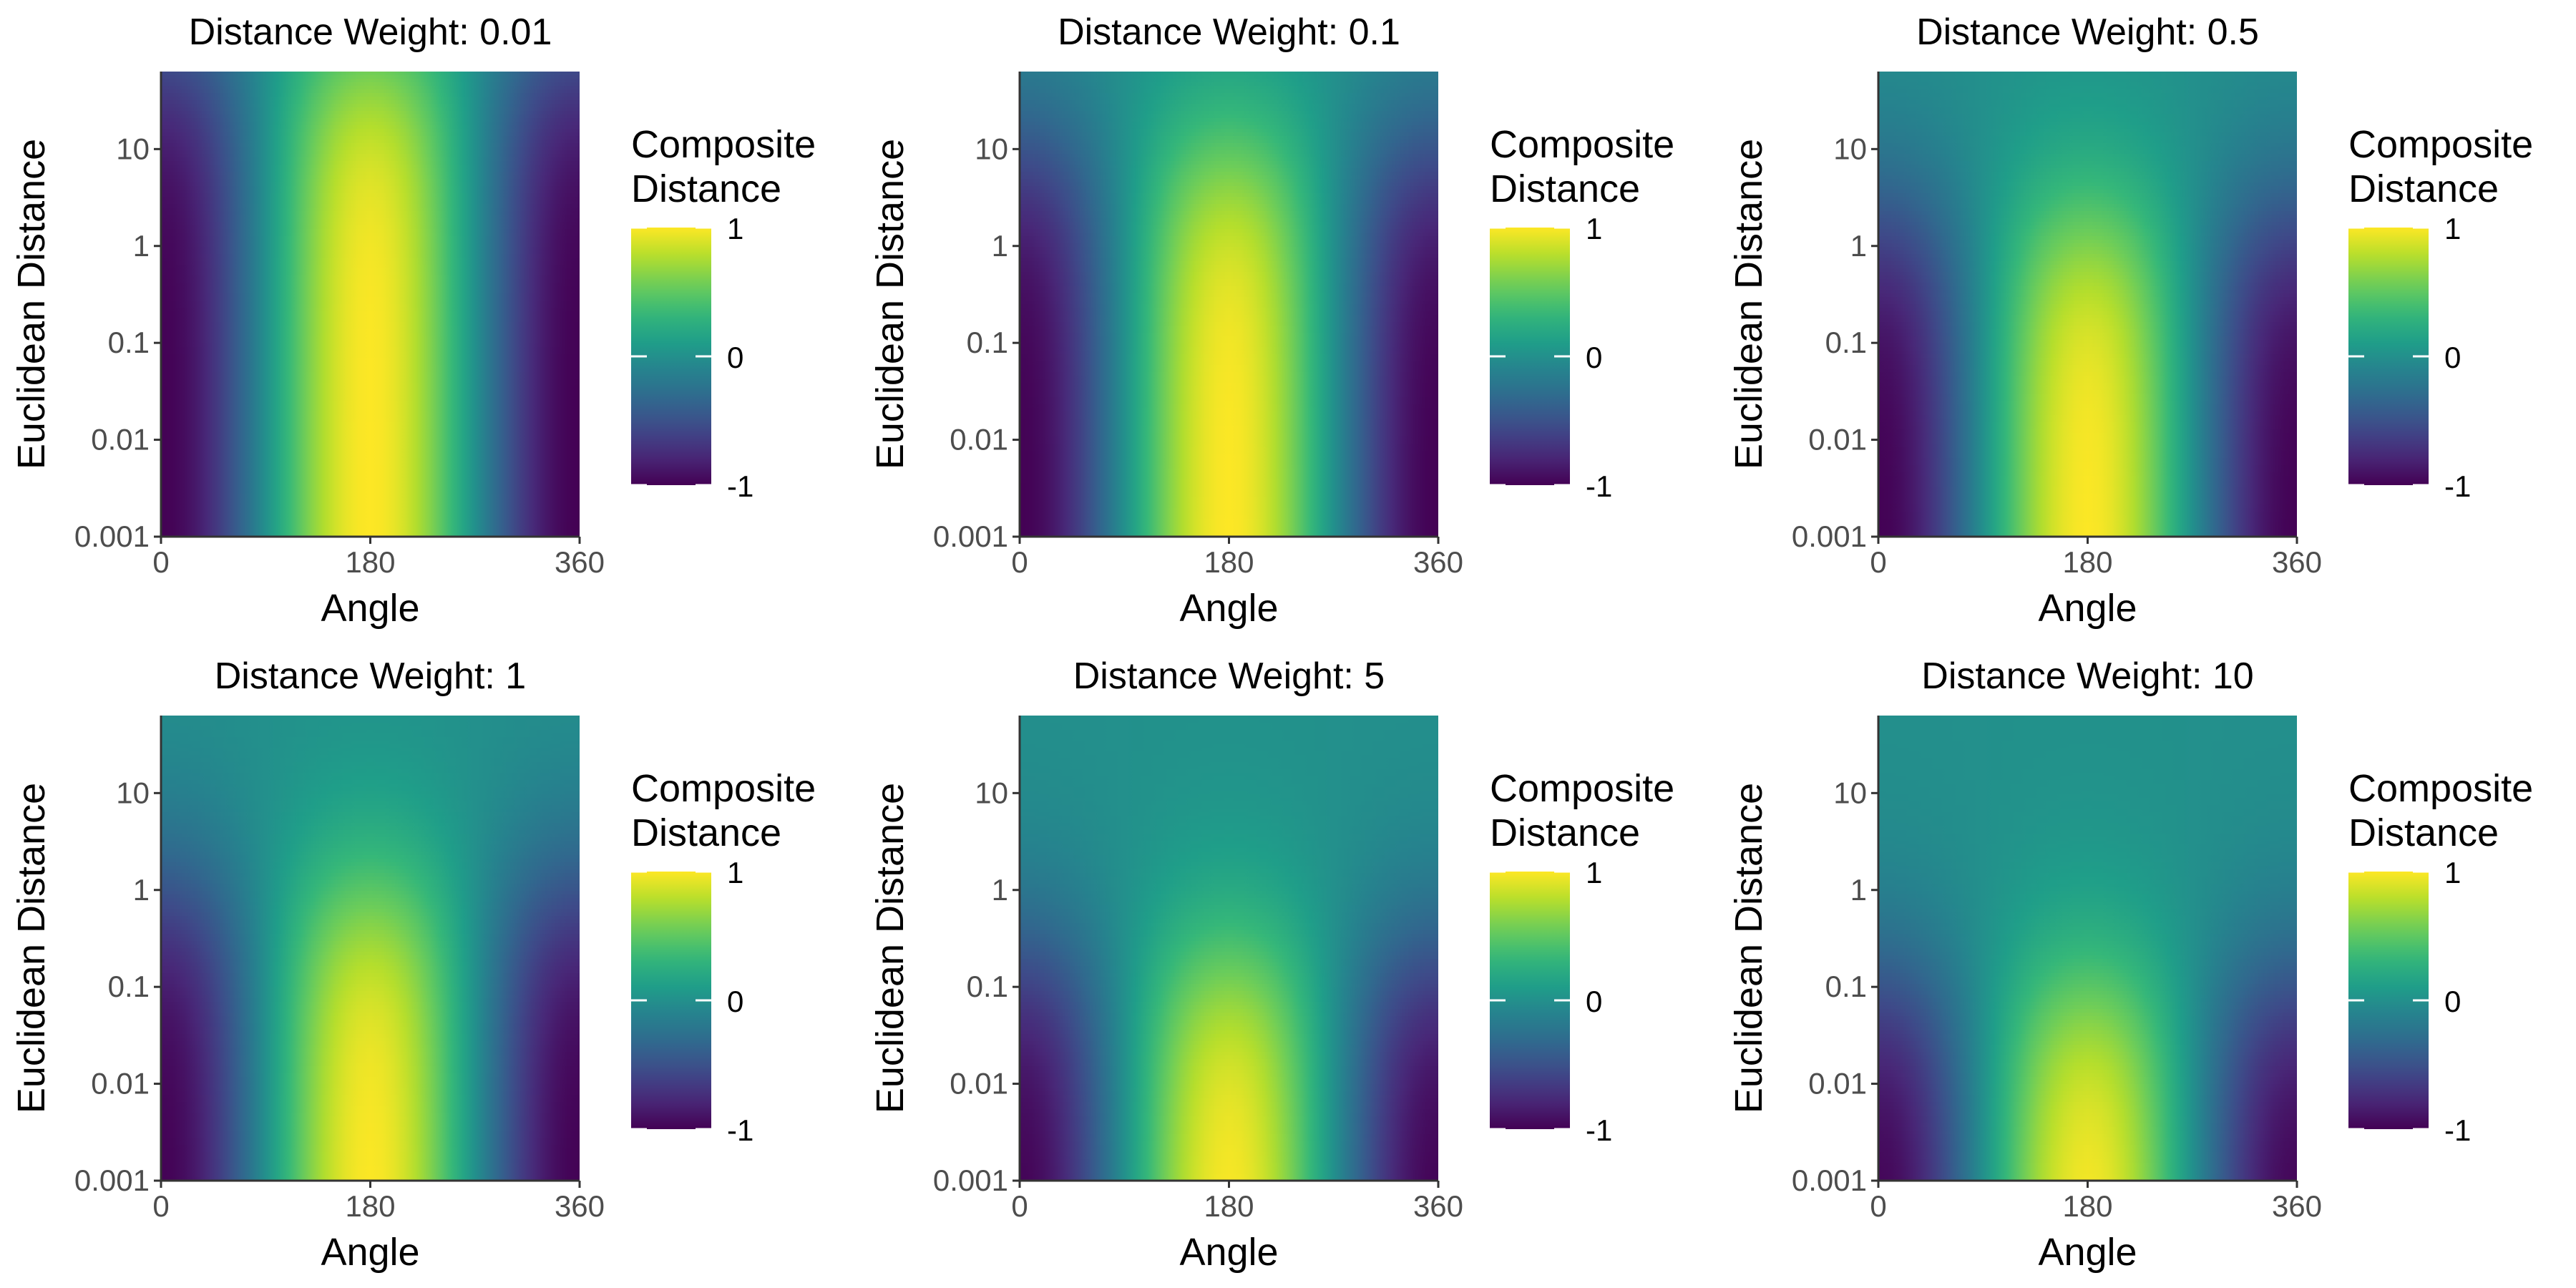 This screenshot has width=2576, height=1288. I want to click on x-tick-label: 0, so click(160, 562).